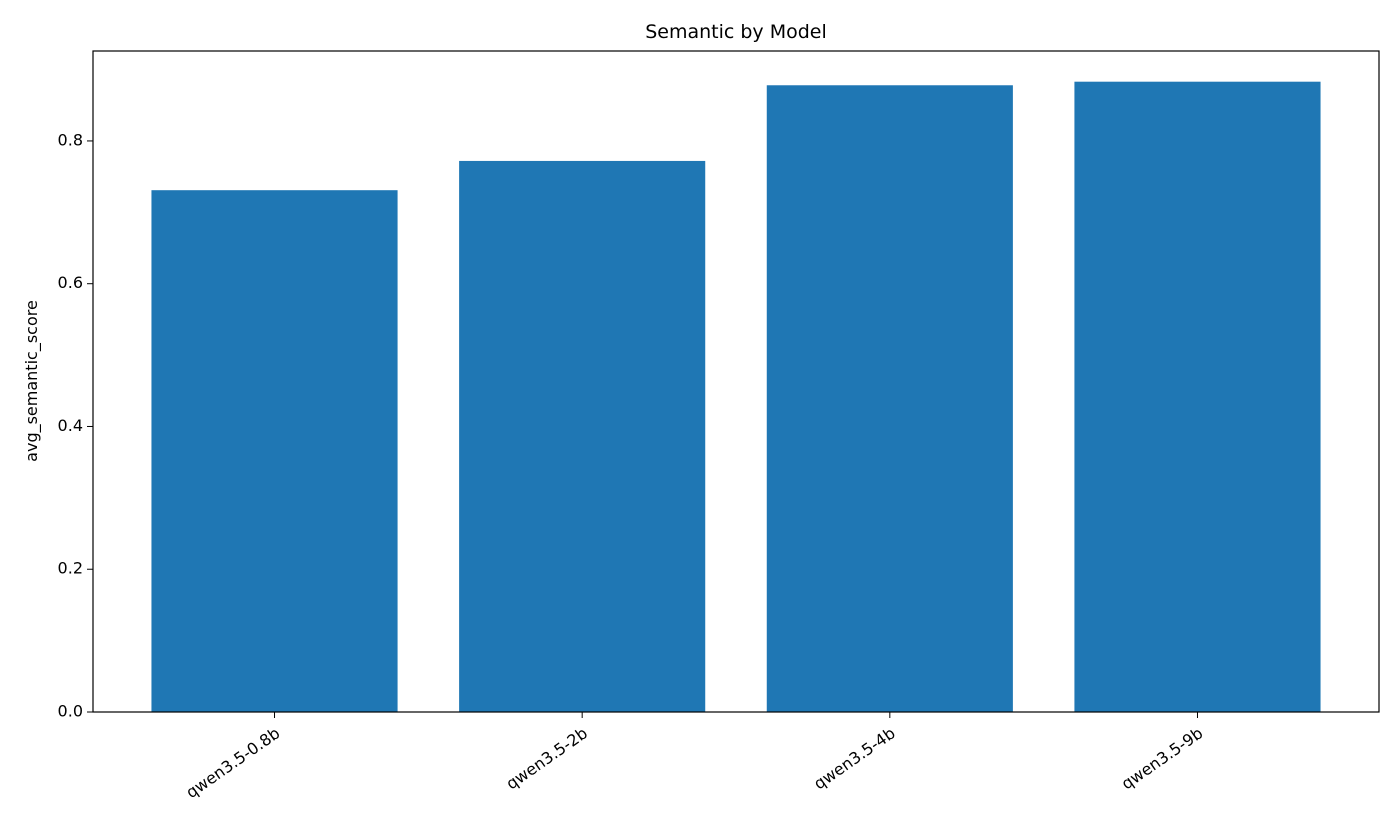 The height and width of the screenshot is (840, 1400). Describe the element at coordinates (70, 568) in the screenshot. I see `y-tick-label: 0.2` at that location.